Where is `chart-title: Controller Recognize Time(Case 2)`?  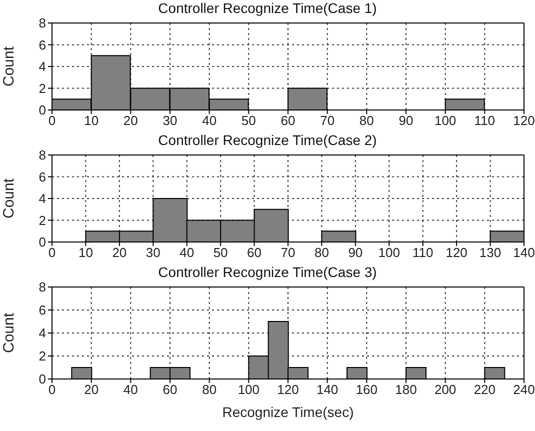
chart-title: Controller Recognize Time(Case 2) is located at coordinates (267, 140).